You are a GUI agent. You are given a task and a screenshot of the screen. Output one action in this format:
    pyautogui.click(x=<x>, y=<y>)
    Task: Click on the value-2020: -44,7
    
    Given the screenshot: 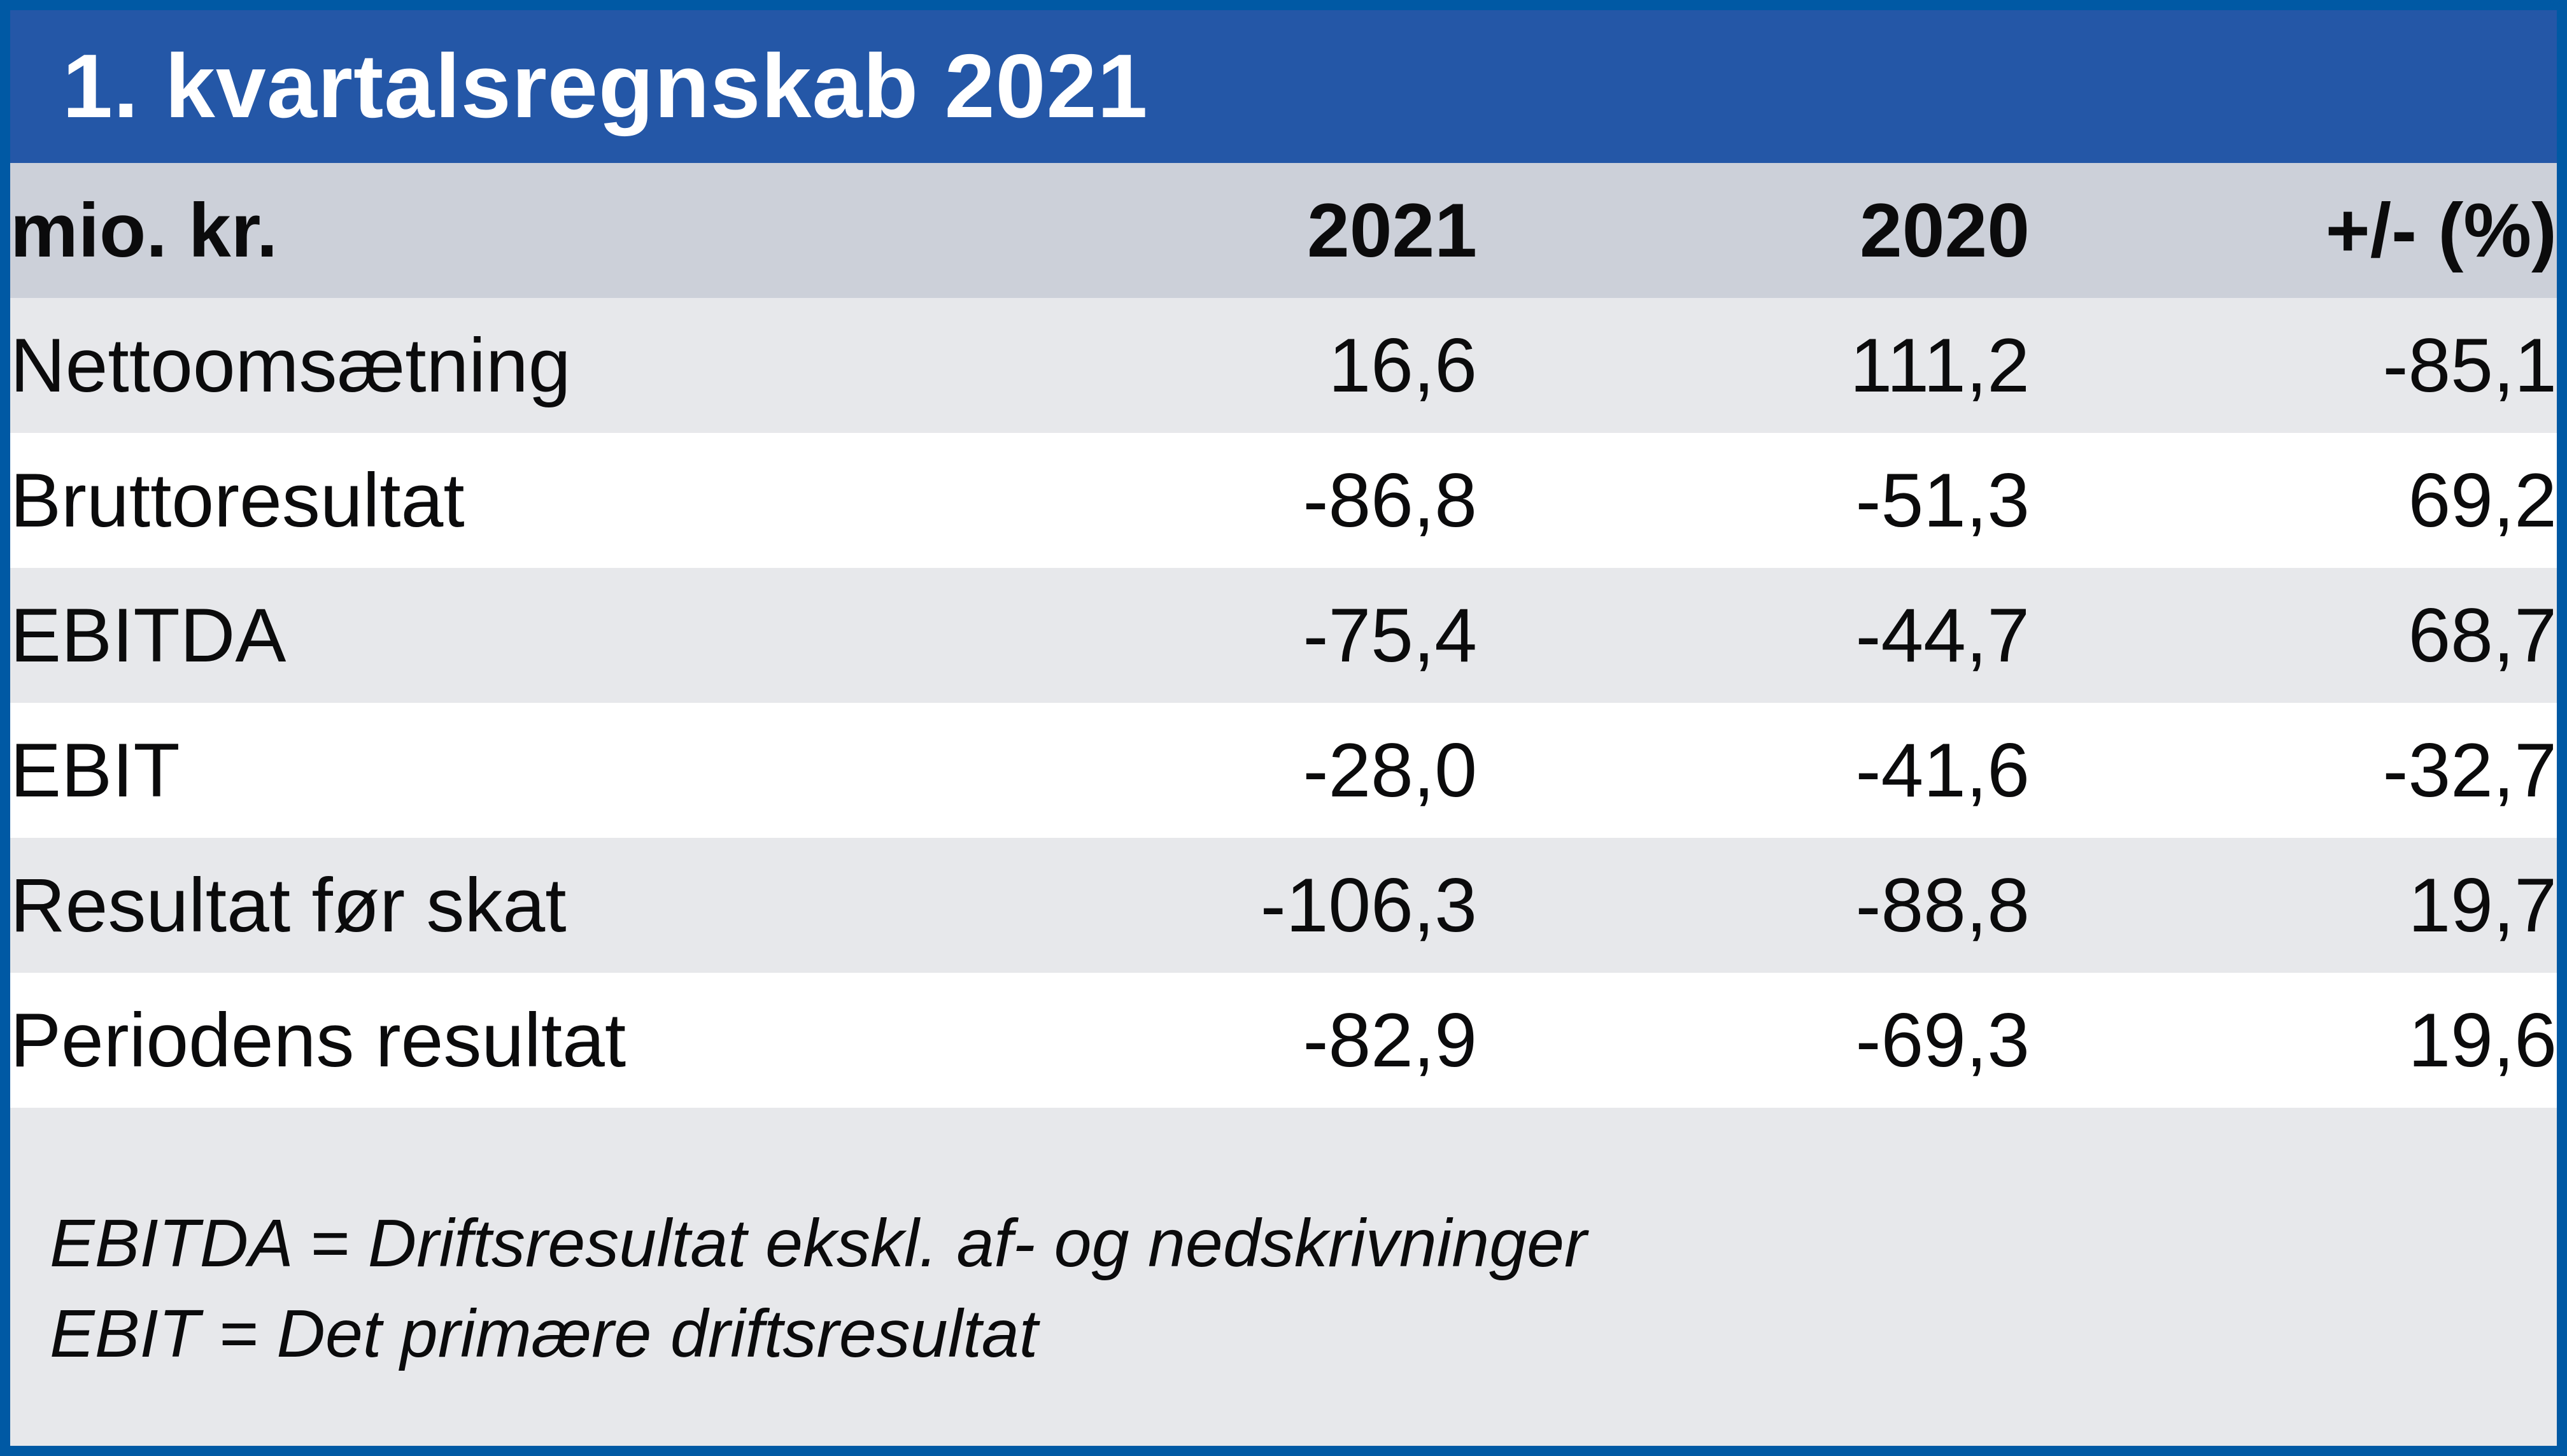 What is the action you would take?
    pyautogui.click(x=1943, y=635)
    